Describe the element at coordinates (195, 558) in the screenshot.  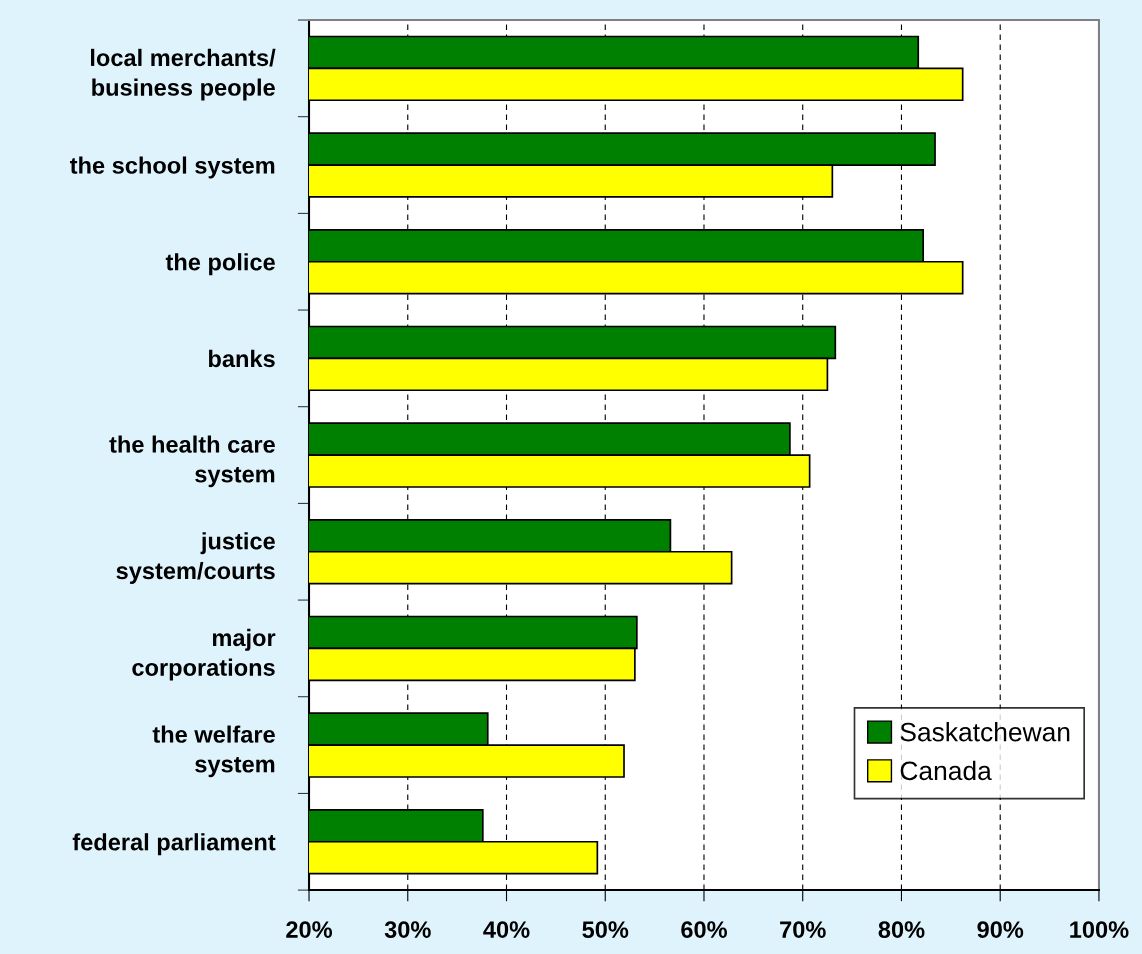
I see `y-tick-label: justice system/courts` at that location.